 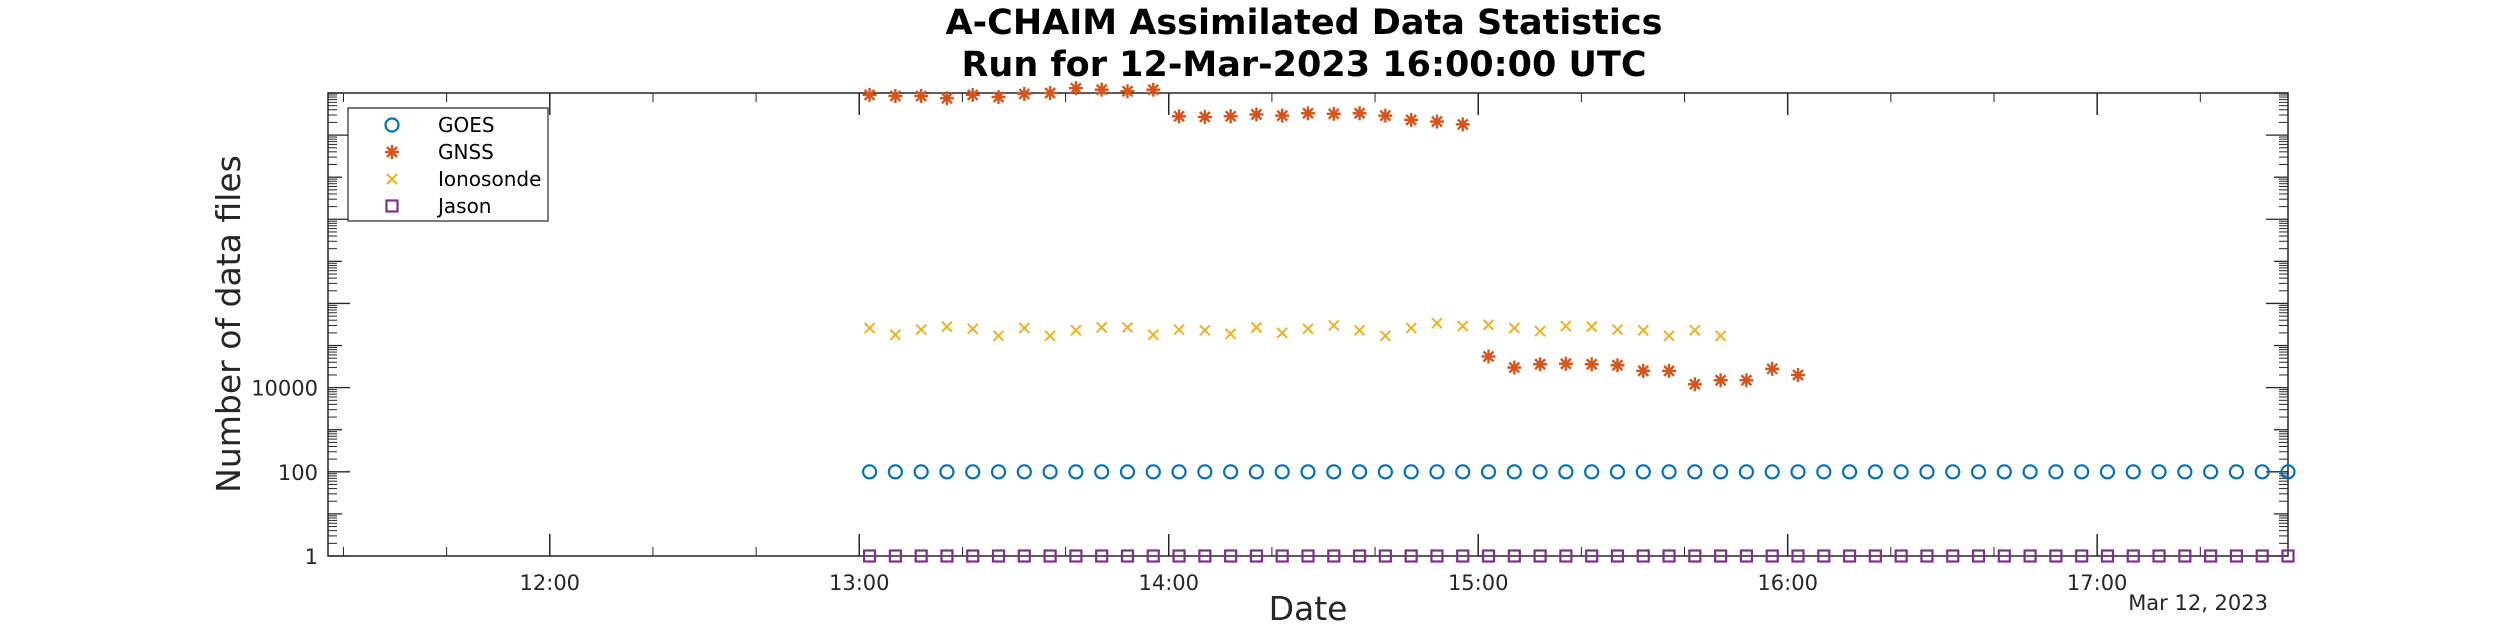 I want to click on x-axis-label: Date, so click(x=1308, y=607).